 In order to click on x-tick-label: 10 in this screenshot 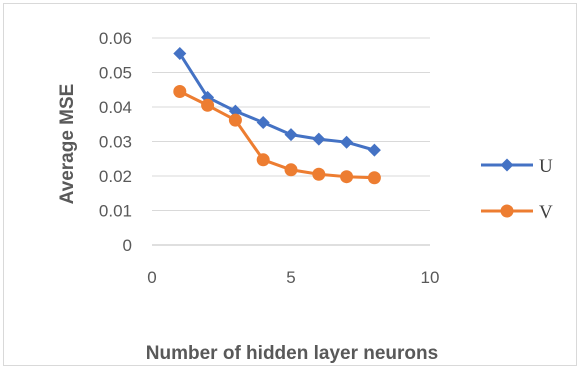, I will do `click(430, 277)`.